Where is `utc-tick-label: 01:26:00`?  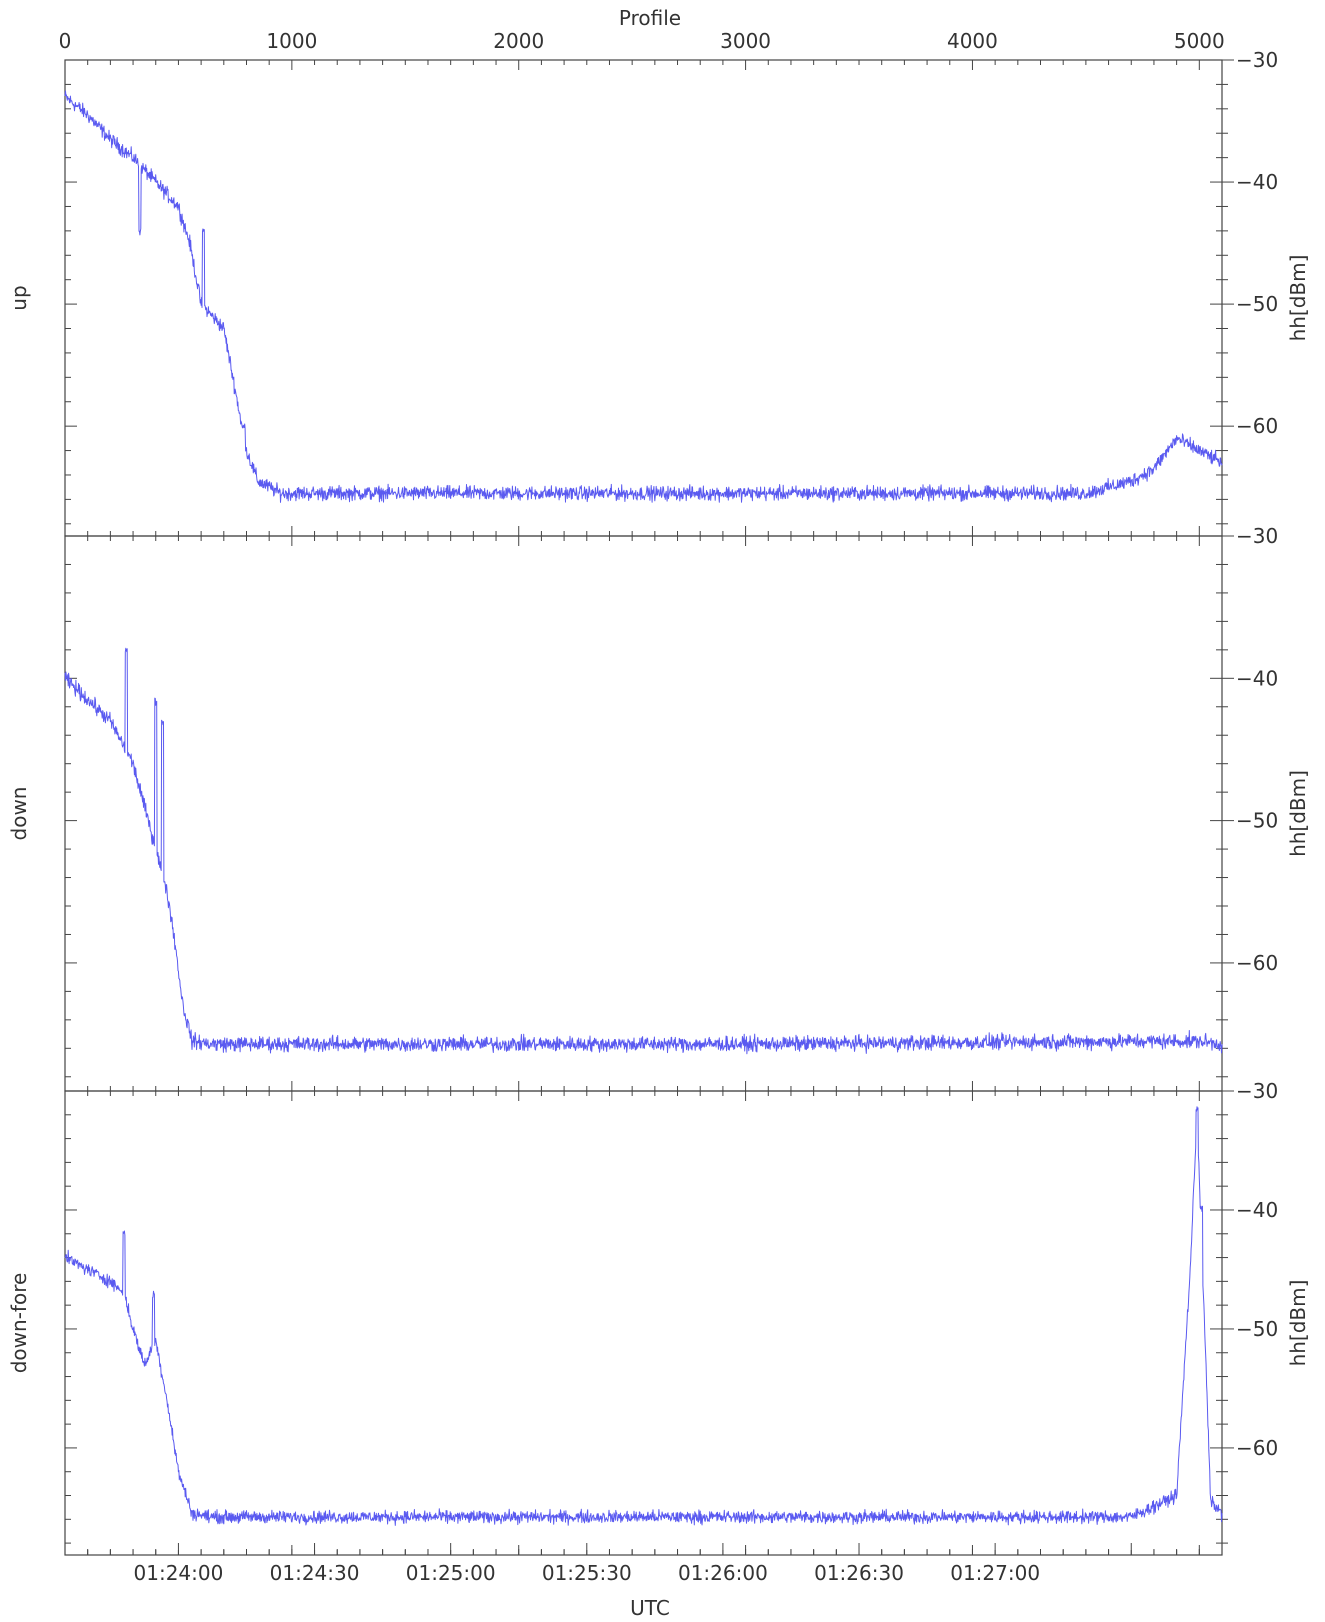 utc-tick-label: 01:26:00 is located at coordinates (723, 1573).